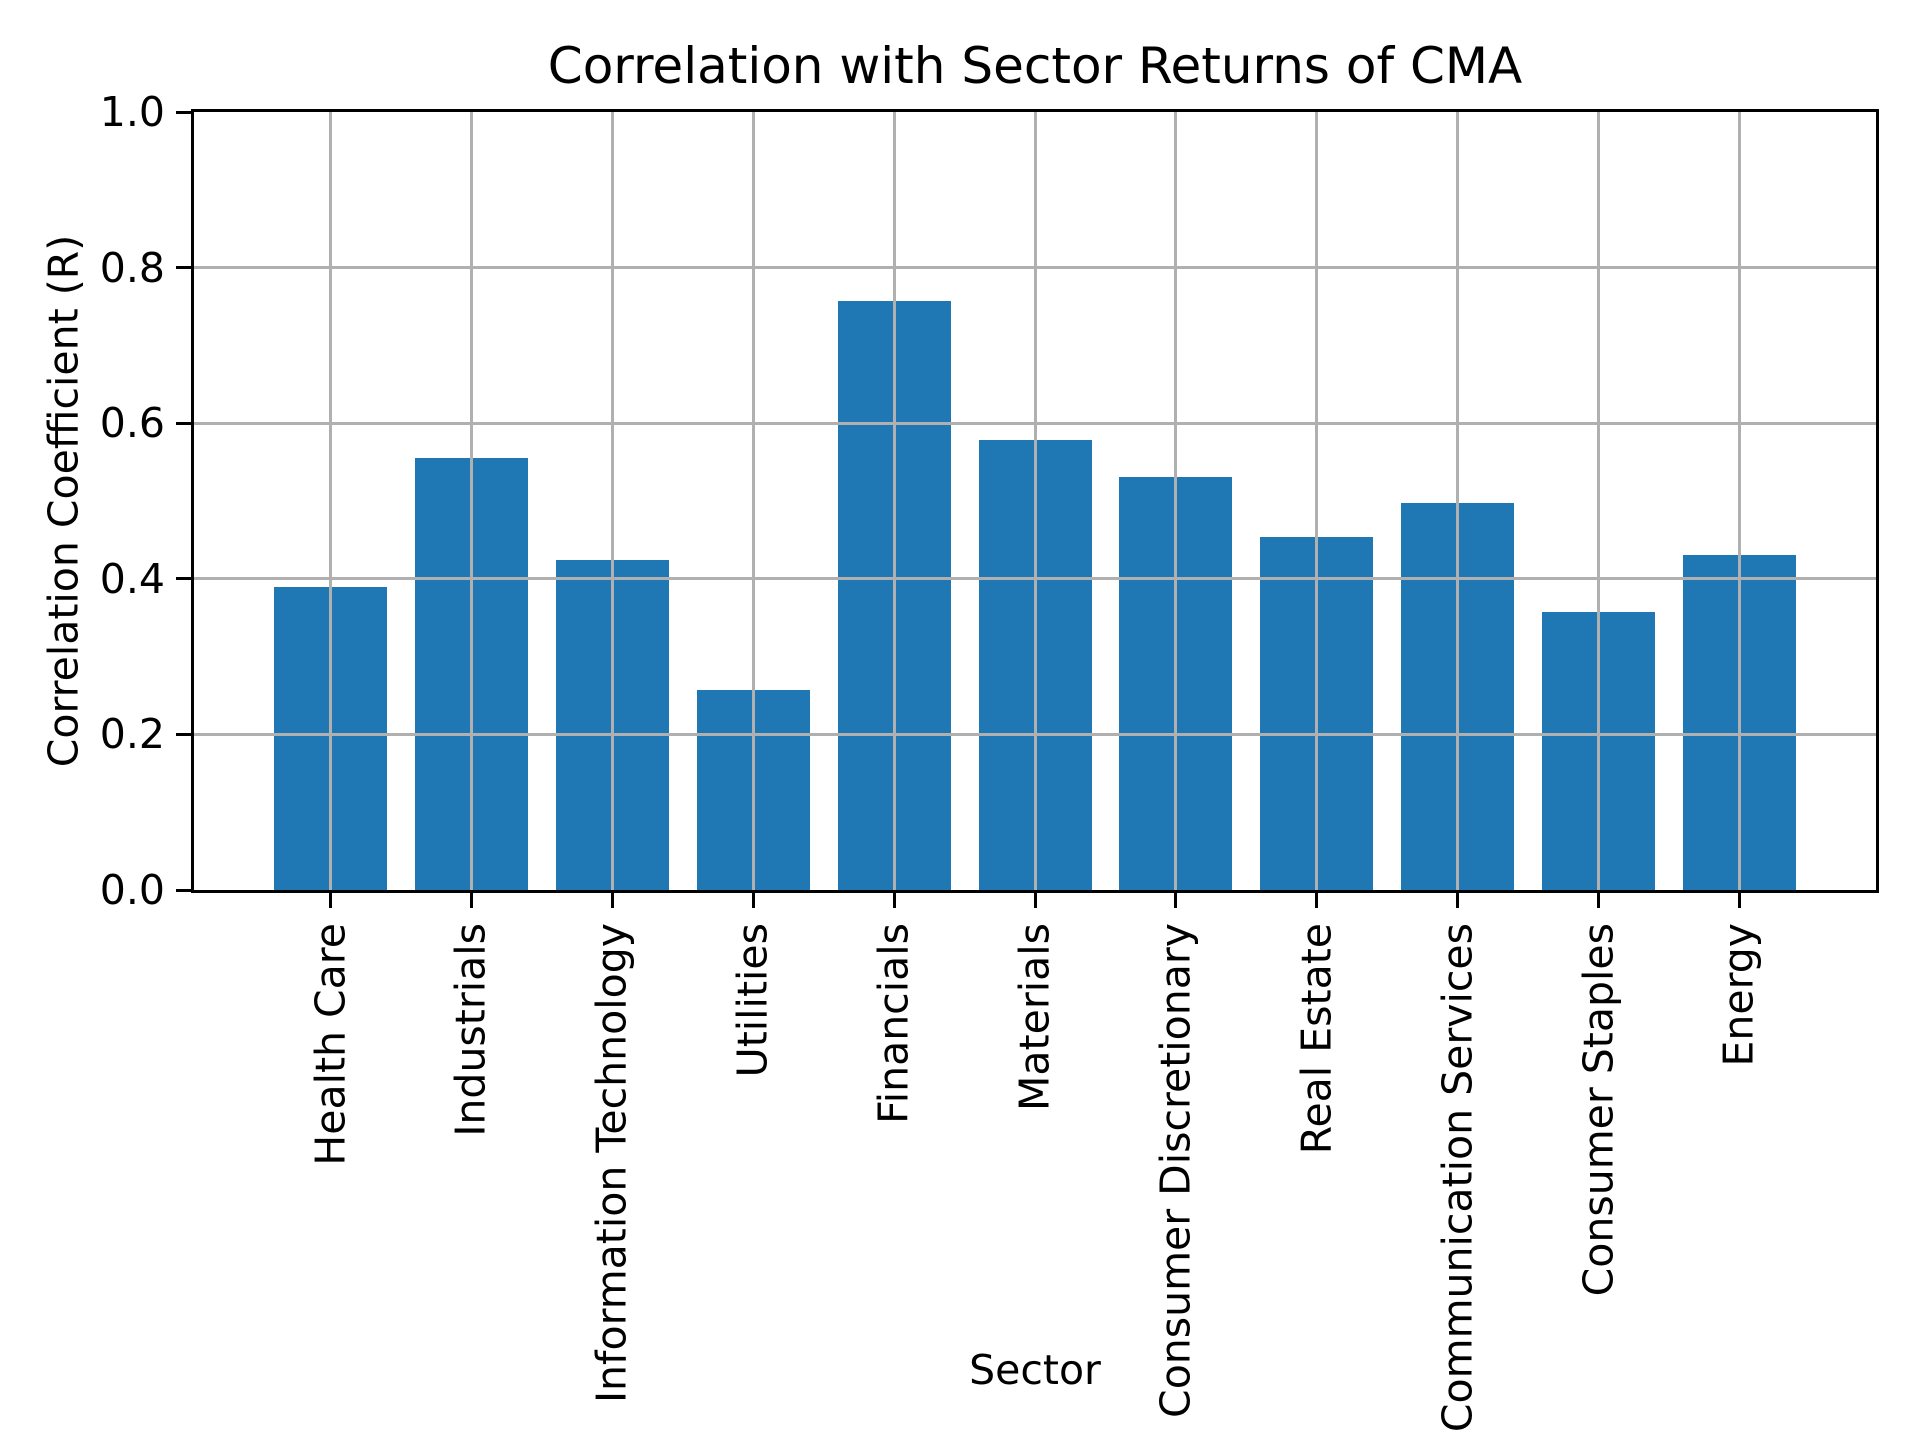 This screenshot has width=1920, height=1440. I want to click on y-axis-label: Correlation Coefficient (R), so click(63, 501).